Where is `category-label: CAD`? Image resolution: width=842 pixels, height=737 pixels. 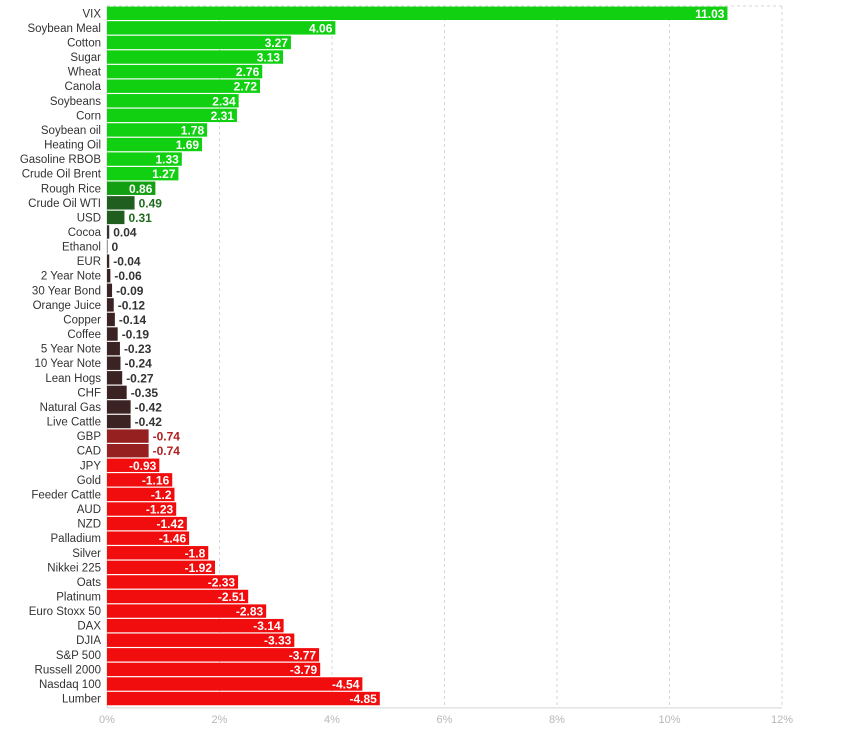
category-label: CAD is located at coordinates (89, 452).